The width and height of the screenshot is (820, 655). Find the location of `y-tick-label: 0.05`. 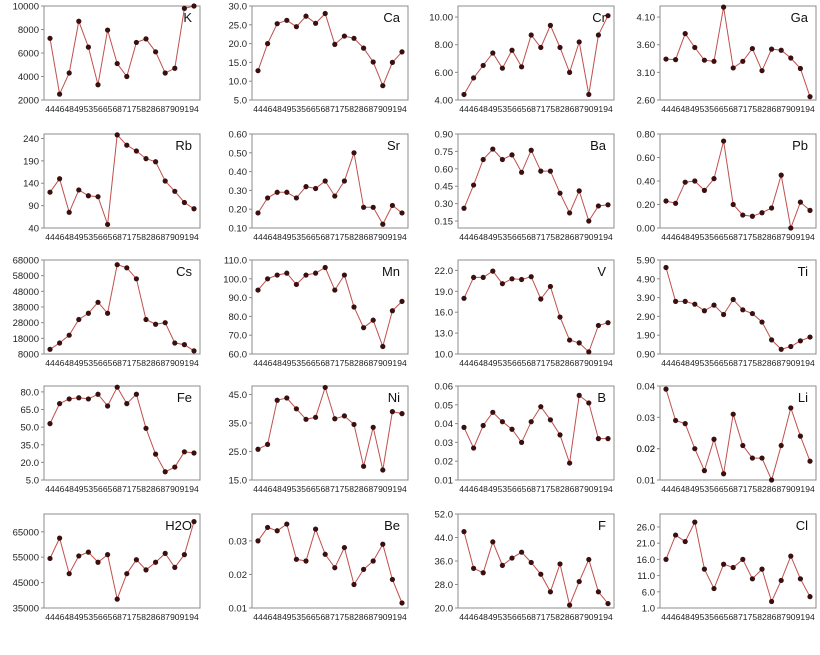

y-tick-label: 0.05 is located at coordinates (444, 405).